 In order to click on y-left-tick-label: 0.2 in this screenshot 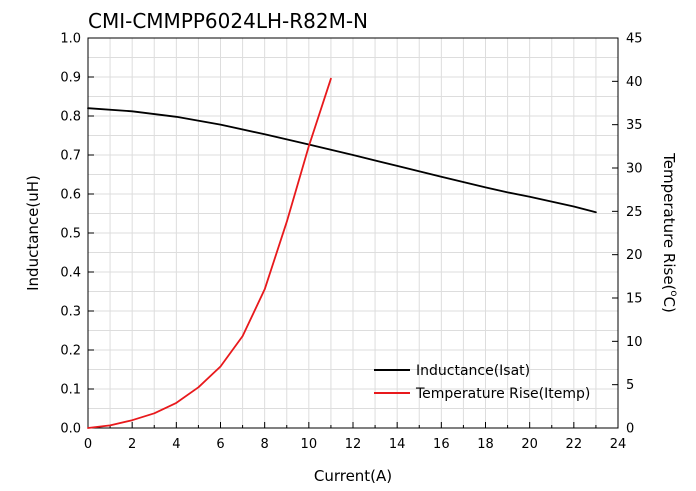, I will do `click(70, 351)`.